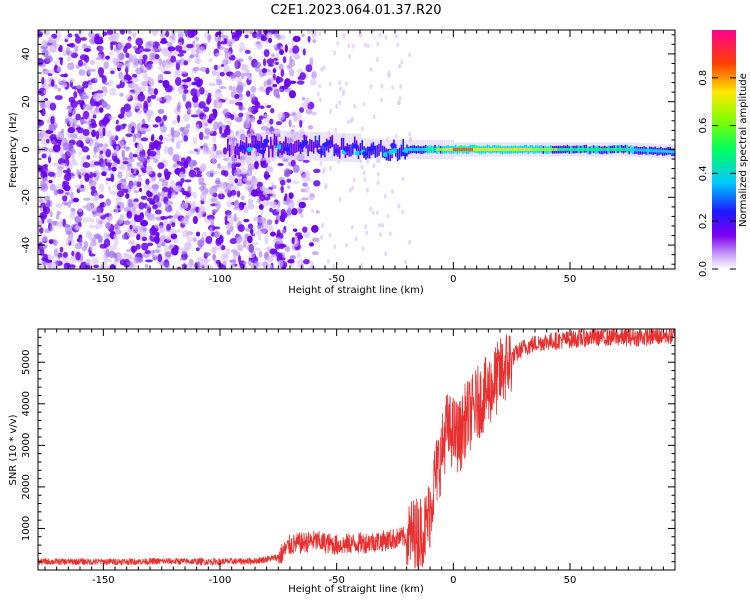 This screenshot has width=750, height=600. Describe the element at coordinates (103, 279) in the screenshot. I see `x-tick-label: -150` at that location.